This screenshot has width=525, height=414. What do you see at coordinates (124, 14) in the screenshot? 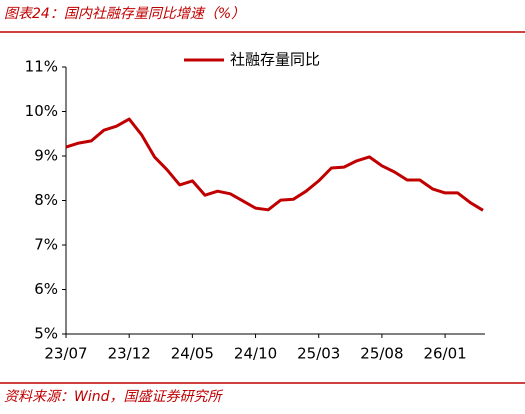
I see `chart-title: 图表24：国内社融存量同比增速（%）` at bounding box center [124, 14].